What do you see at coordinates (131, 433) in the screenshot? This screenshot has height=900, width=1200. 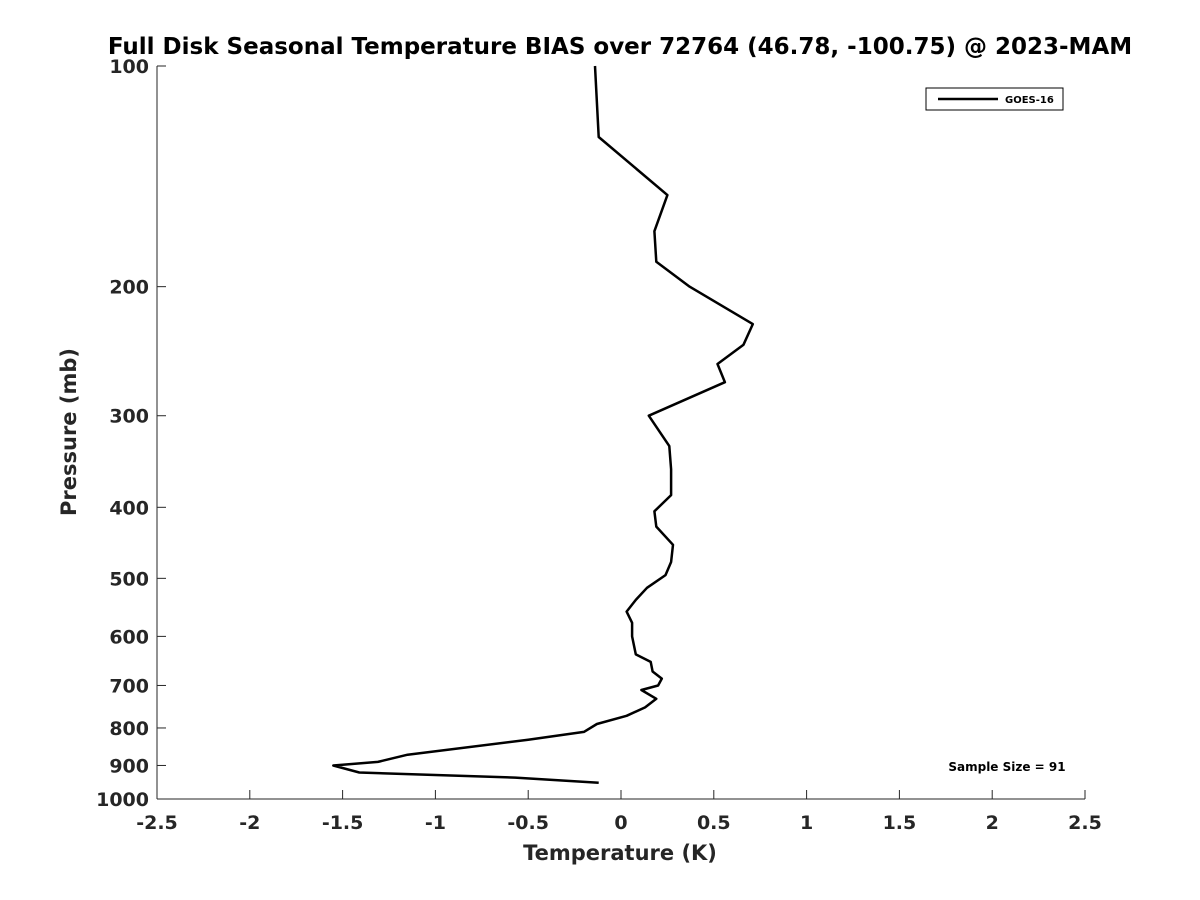 I see `y-axis-ticks: 100 200 300 400 500 600 700 800 900 1000` at bounding box center [131, 433].